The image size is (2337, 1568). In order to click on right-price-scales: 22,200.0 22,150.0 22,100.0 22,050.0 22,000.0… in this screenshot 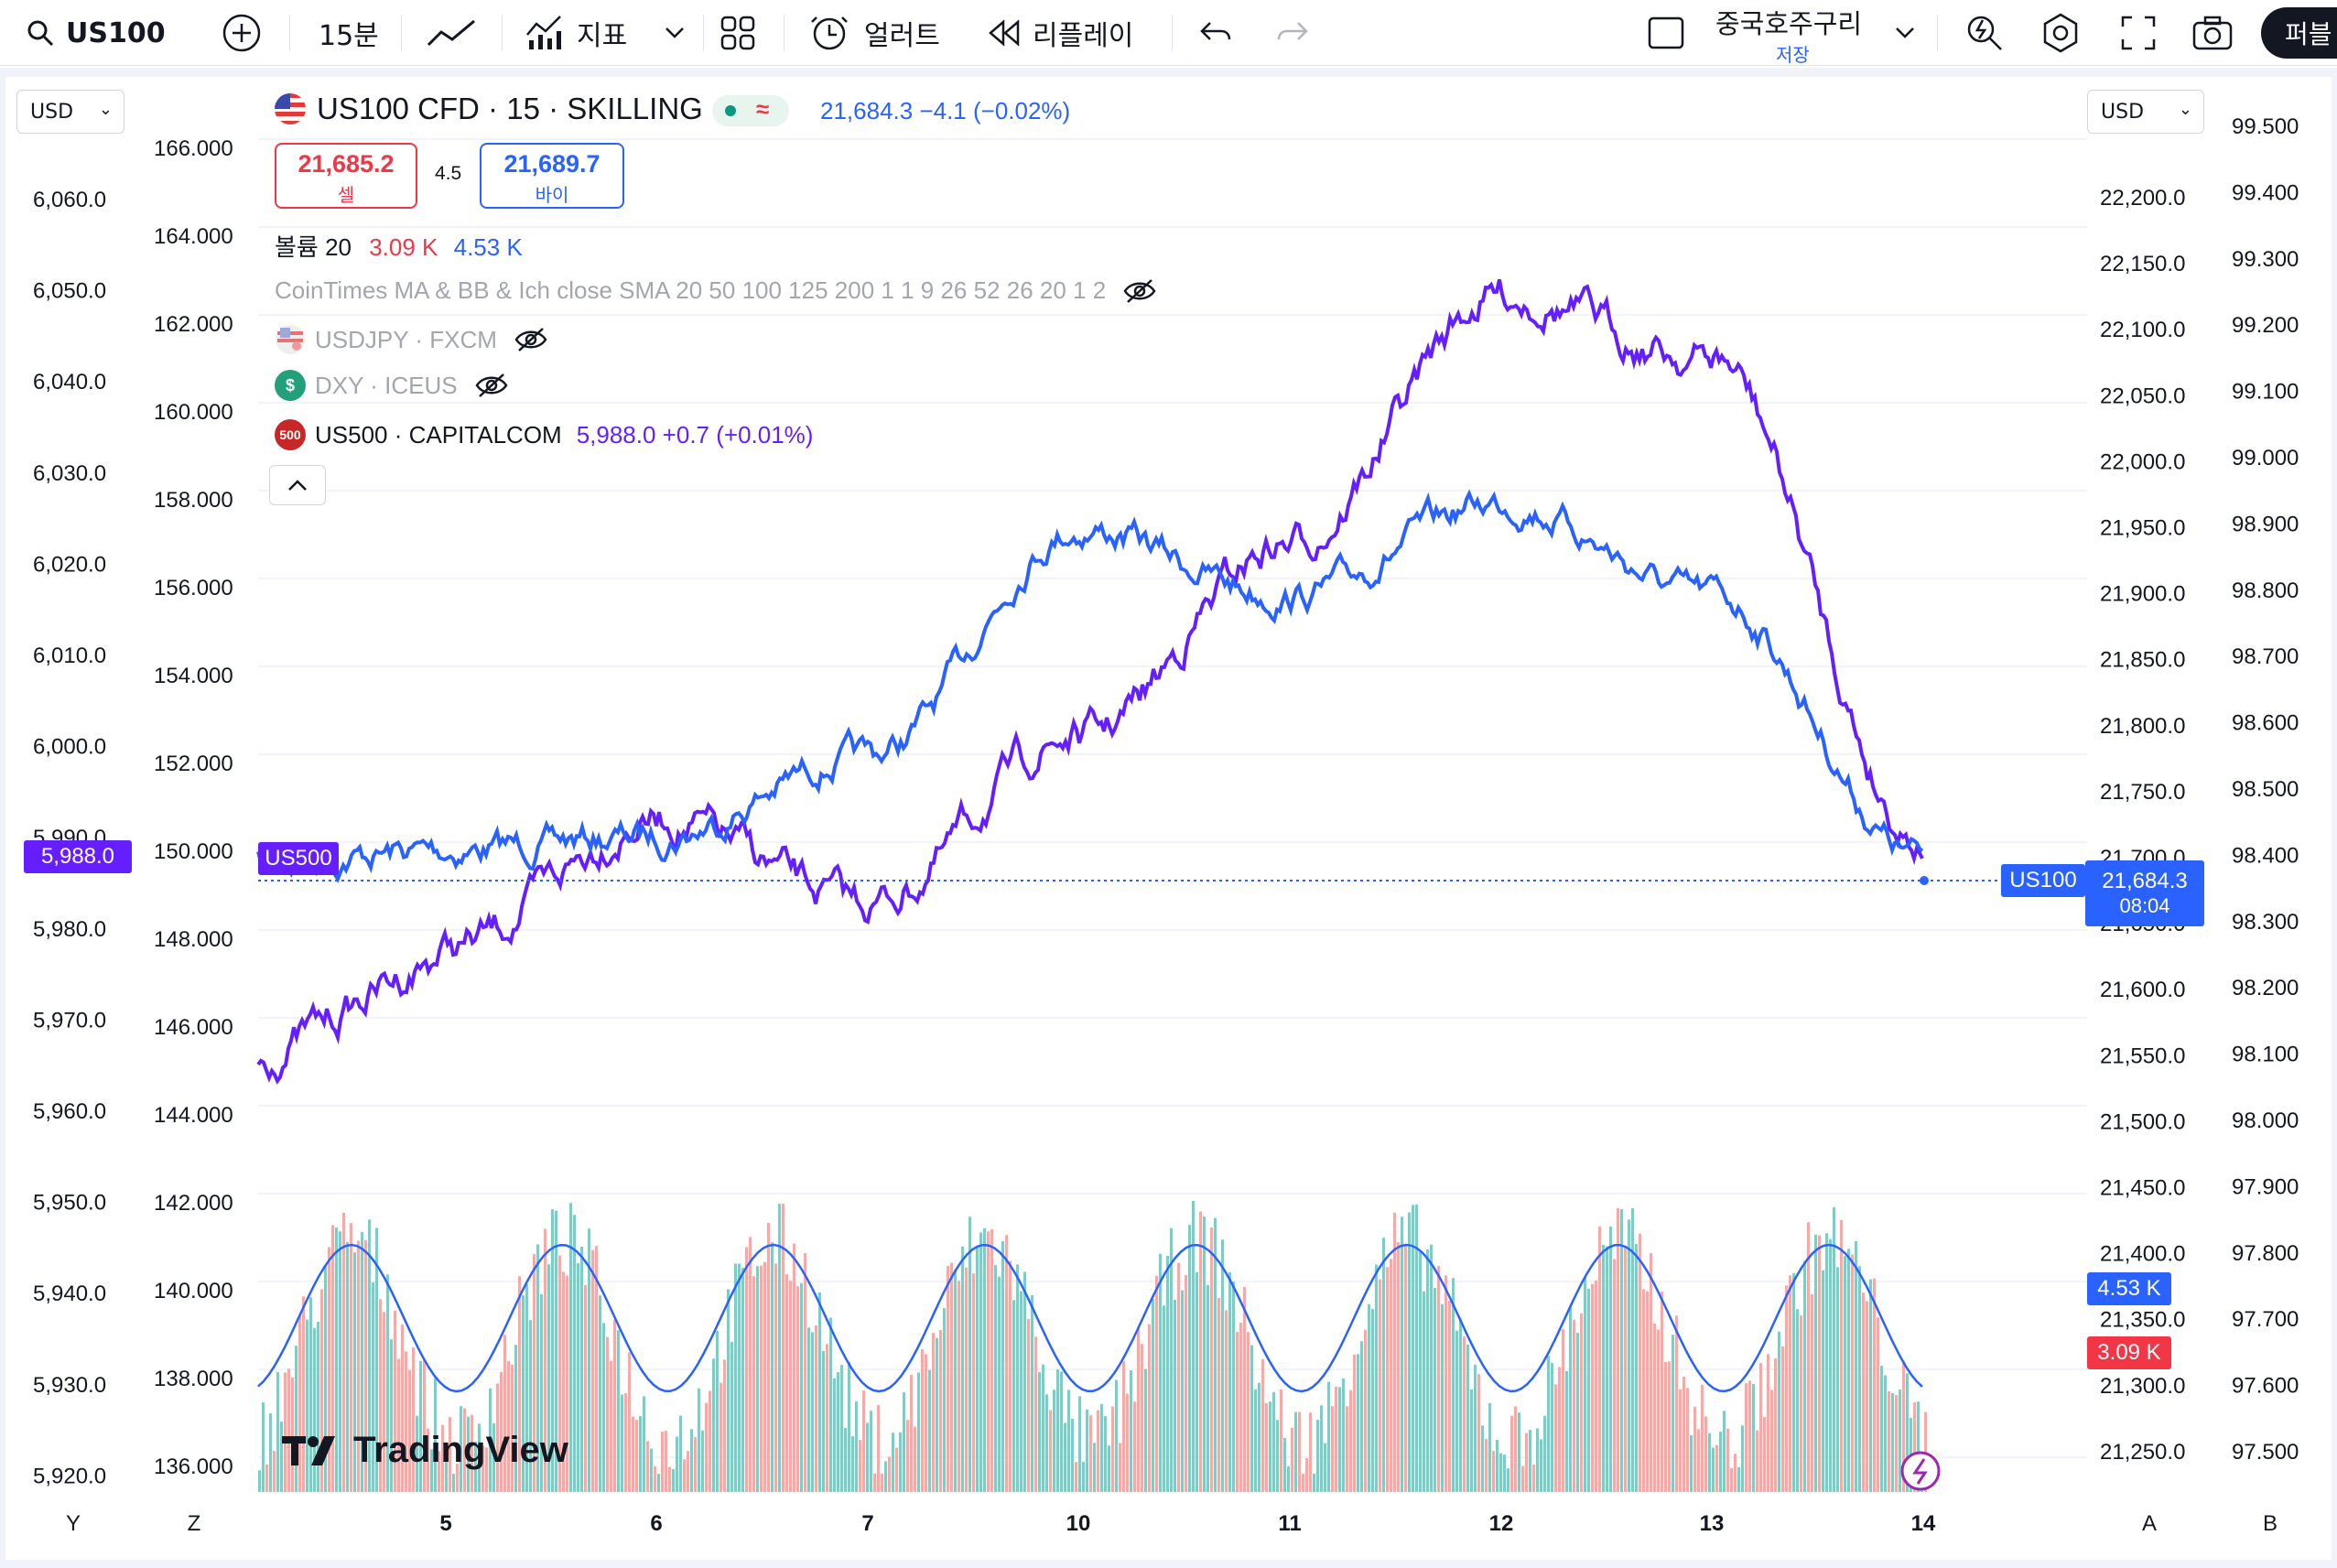, I will do `click(2199, 789)`.